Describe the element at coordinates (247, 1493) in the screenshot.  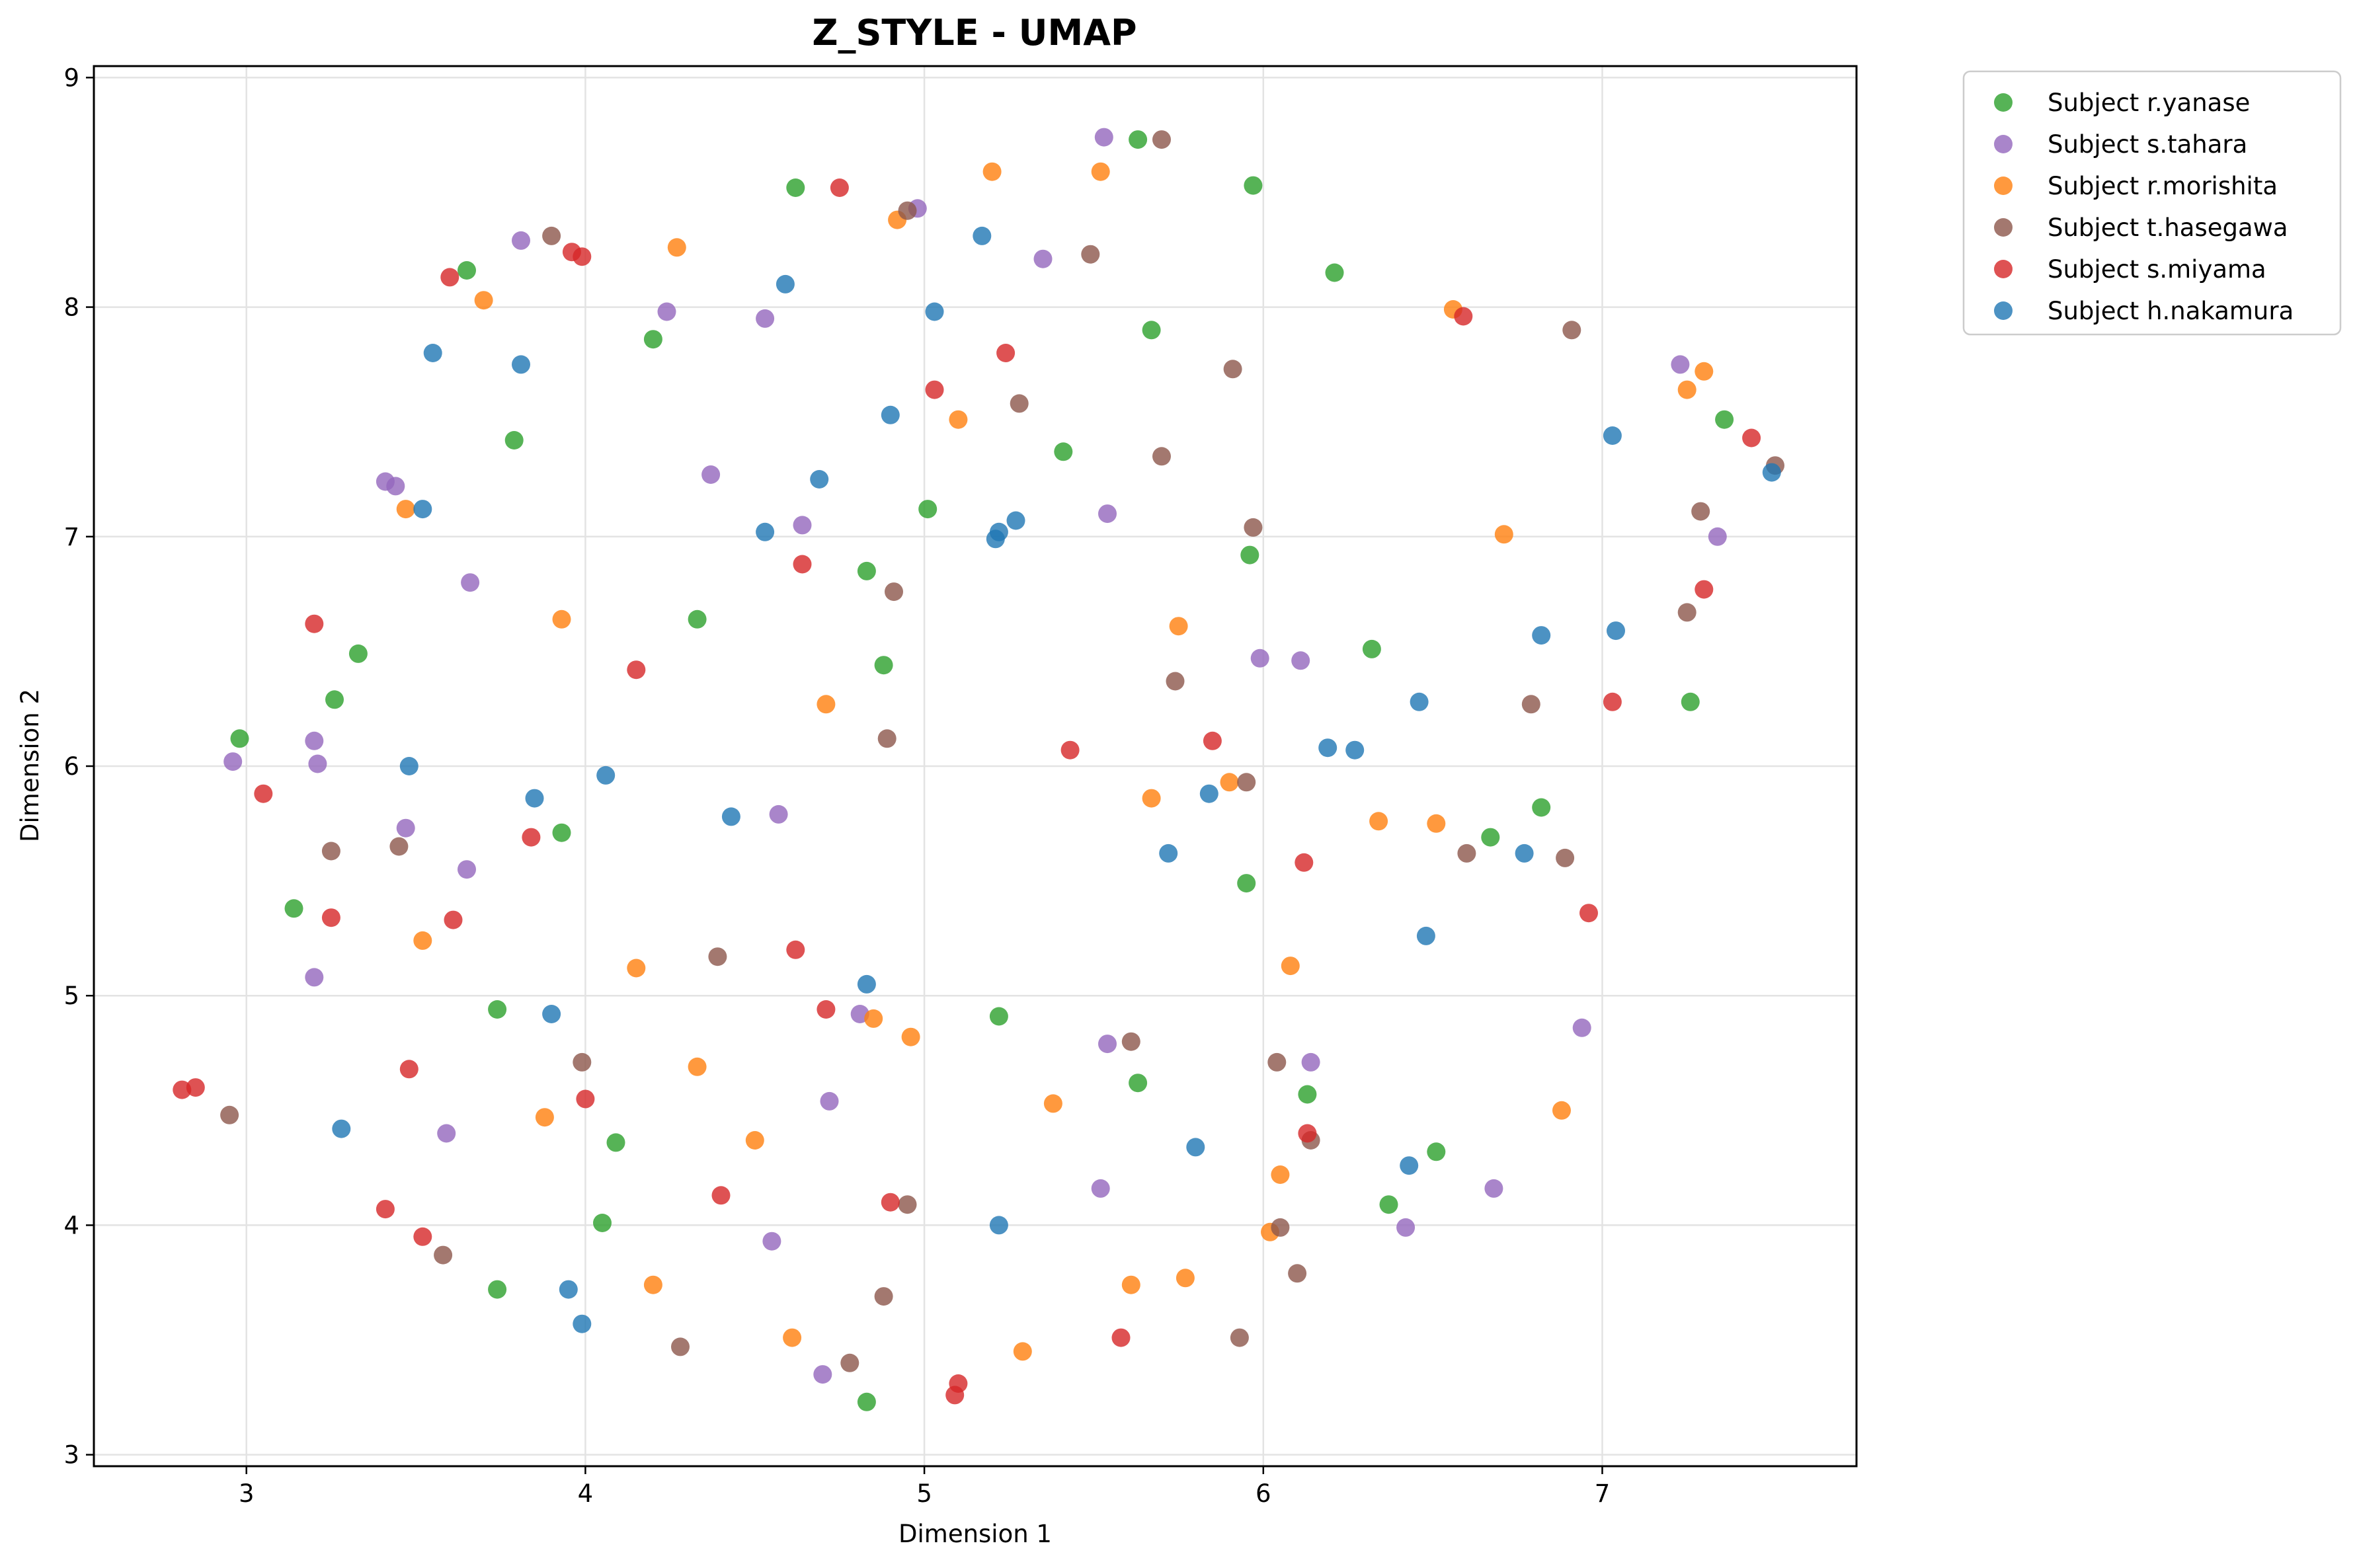
I see `x-tick-label: 3` at that location.